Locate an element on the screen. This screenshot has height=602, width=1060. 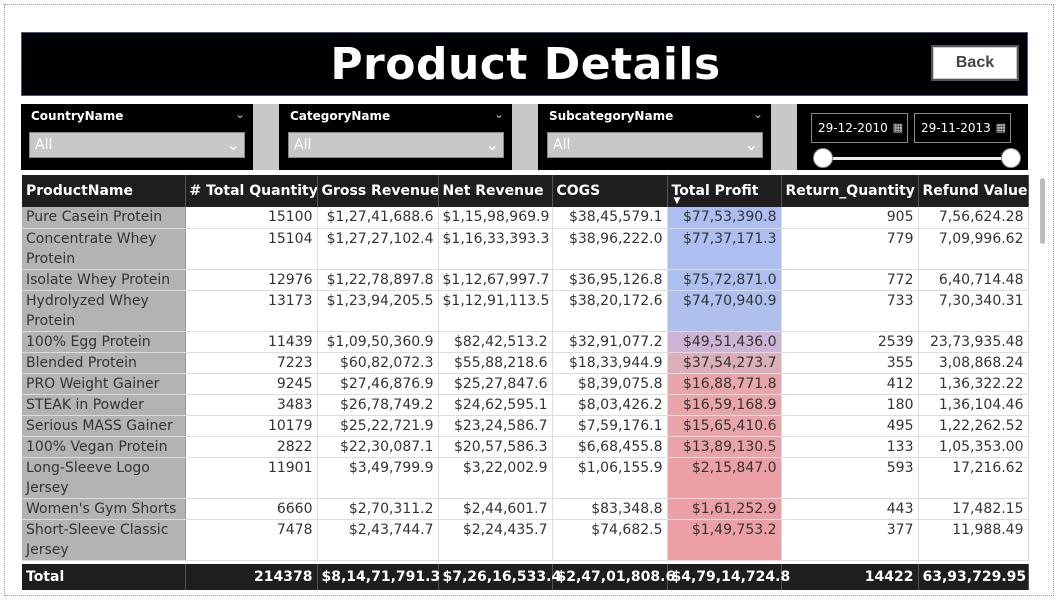
country-dropdown-value: All is located at coordinates (44, 145).